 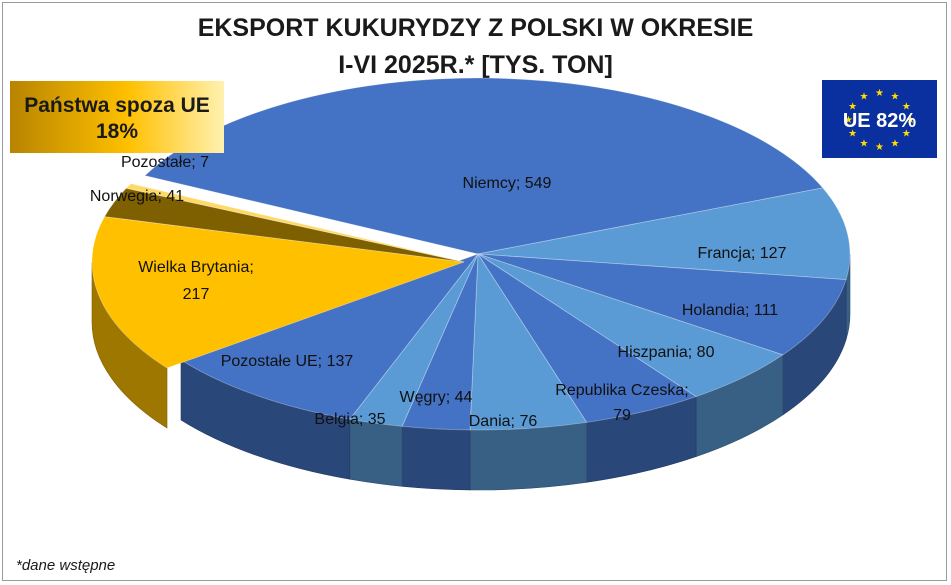 What do you see at coordinates (664, 234) in the screenshot?
I see `pie-slice-francja` at bounding box center [664, 234].